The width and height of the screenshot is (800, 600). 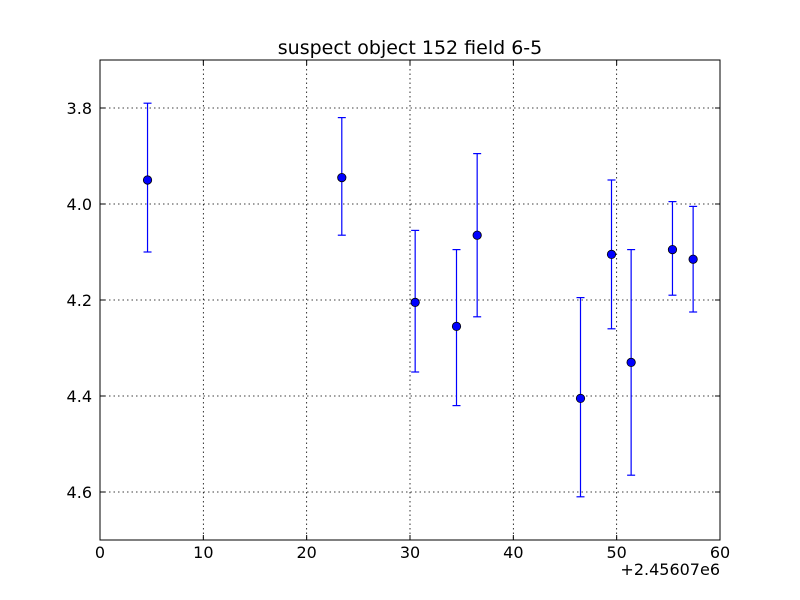 What do you see at coordinates (720, 552) in the screenshot?
I see `x-tick-label: 60` at bounding box center [720, 552].